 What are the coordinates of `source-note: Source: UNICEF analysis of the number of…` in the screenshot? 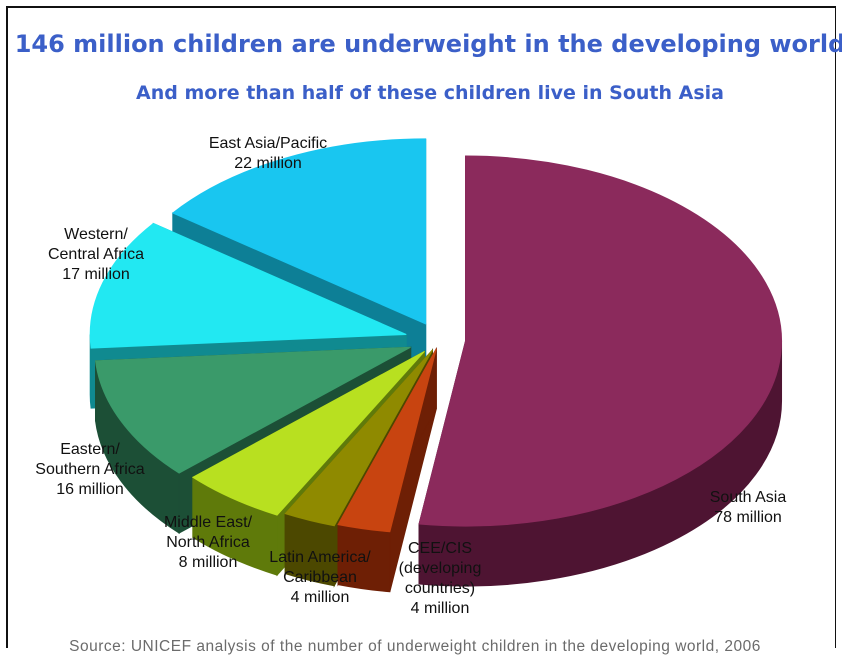 It's located at (415, 646).